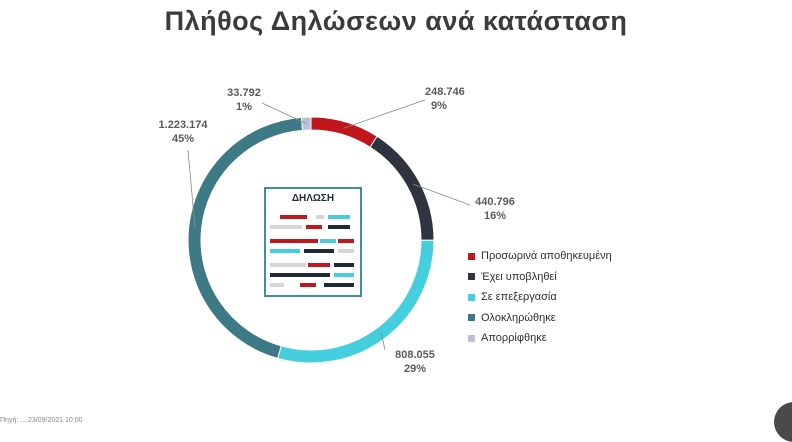 Image resolution: width=792 pixels, height=442 pixels. Describe the element at coordinates (244, 107) in the screenshot. I see `data-label-percent: 1%` at that location.